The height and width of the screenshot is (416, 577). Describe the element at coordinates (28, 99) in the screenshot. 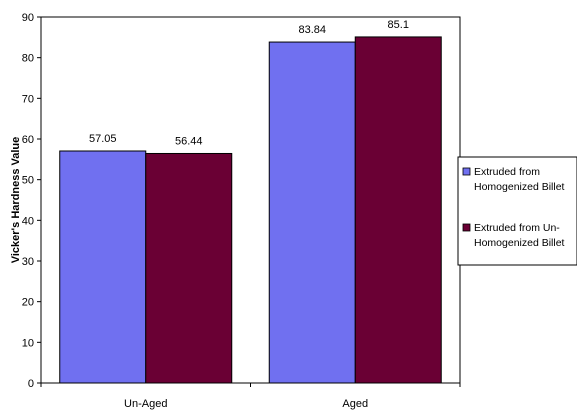

I see `y-tick-label: 70` at that location.